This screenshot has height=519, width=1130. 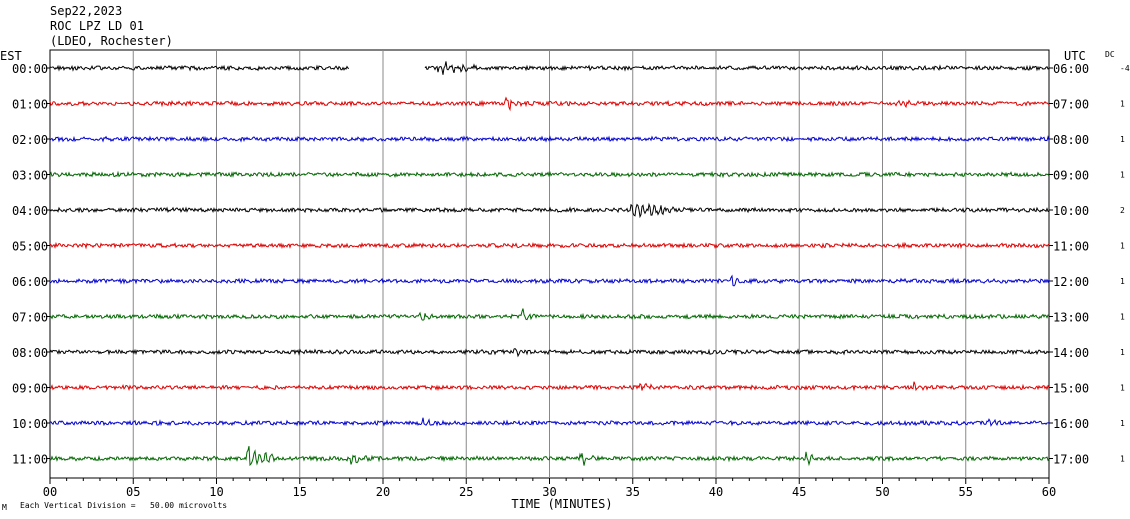 What do you see at coordinates (4, 507) in the screenshot?
I see `footer-logo: M` at bounding box center [4, 507].